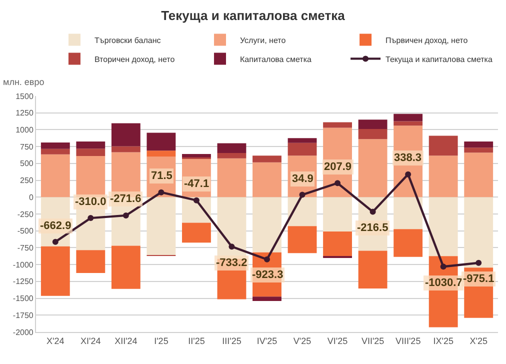 This screenshot has width=506, height=364. What do you see at coordinates (25, 130) in the screenshot?
I see `y-tick-label: 1000` at bounding box center [25, 130].